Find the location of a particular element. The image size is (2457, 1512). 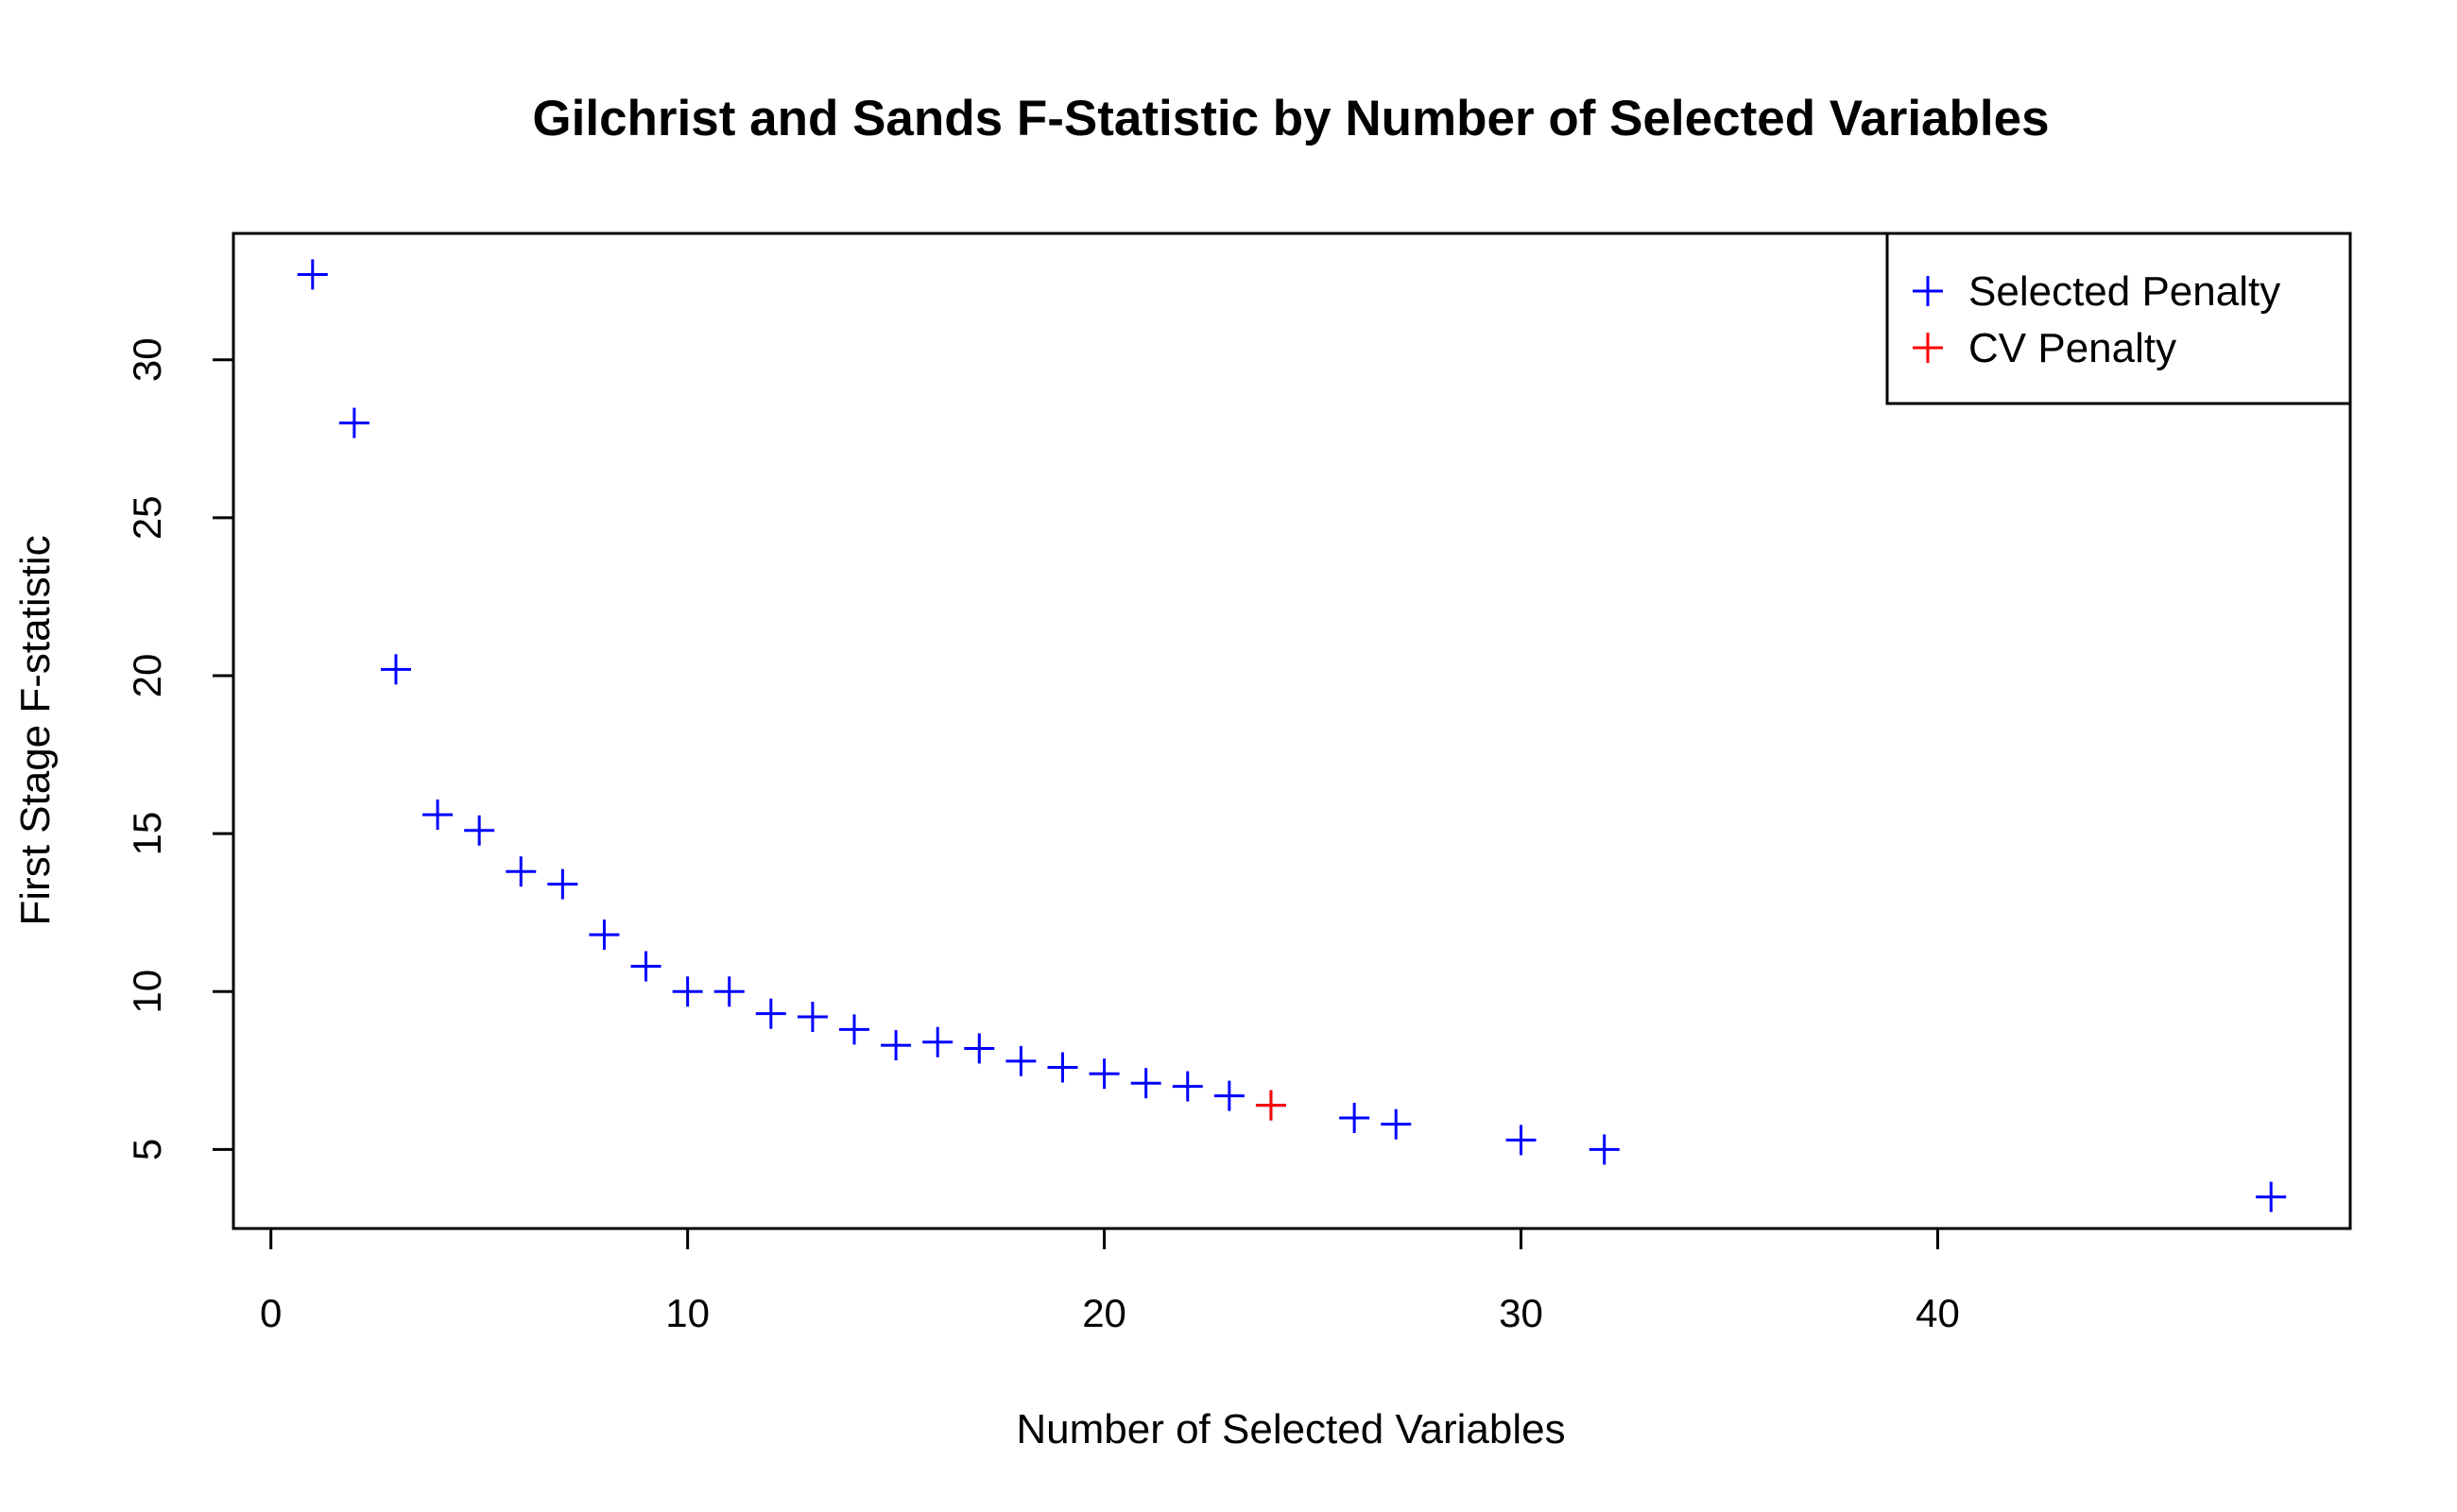

x-axis-label: Number of Selected Variables is located at coordinates (1290, 1429).